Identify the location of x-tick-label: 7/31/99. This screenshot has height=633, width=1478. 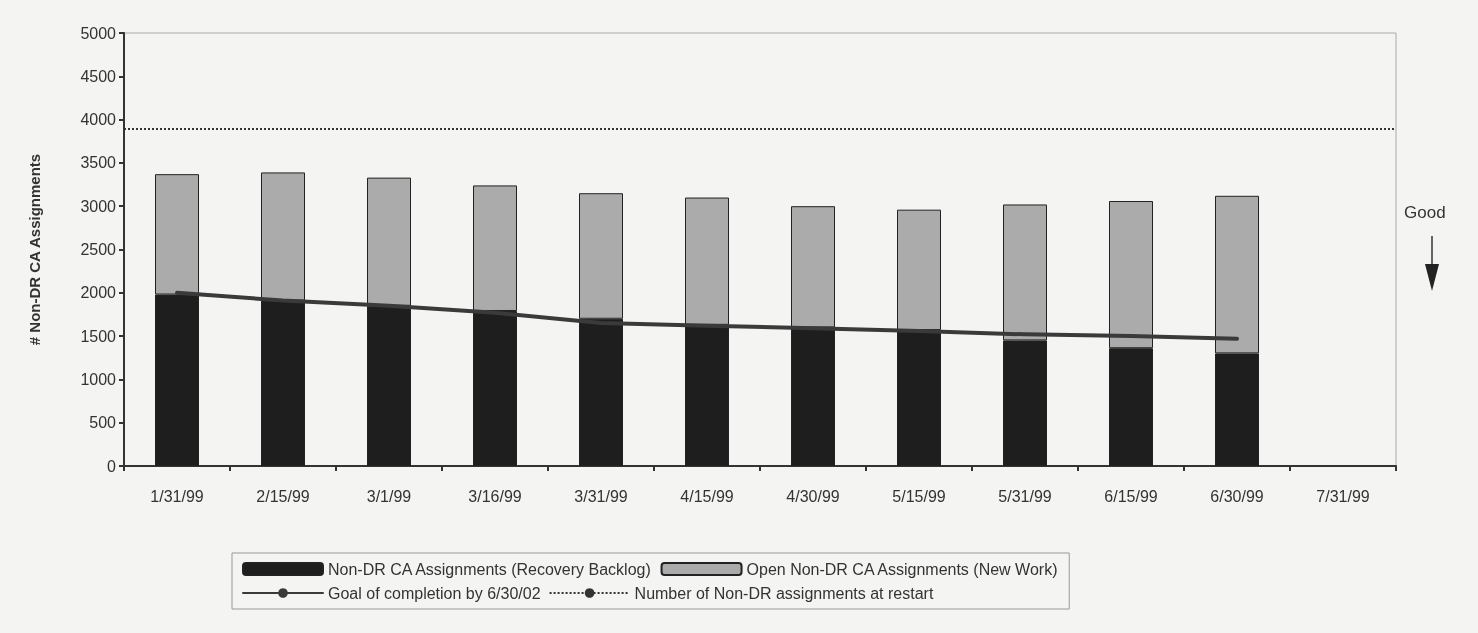
(1343, 496).